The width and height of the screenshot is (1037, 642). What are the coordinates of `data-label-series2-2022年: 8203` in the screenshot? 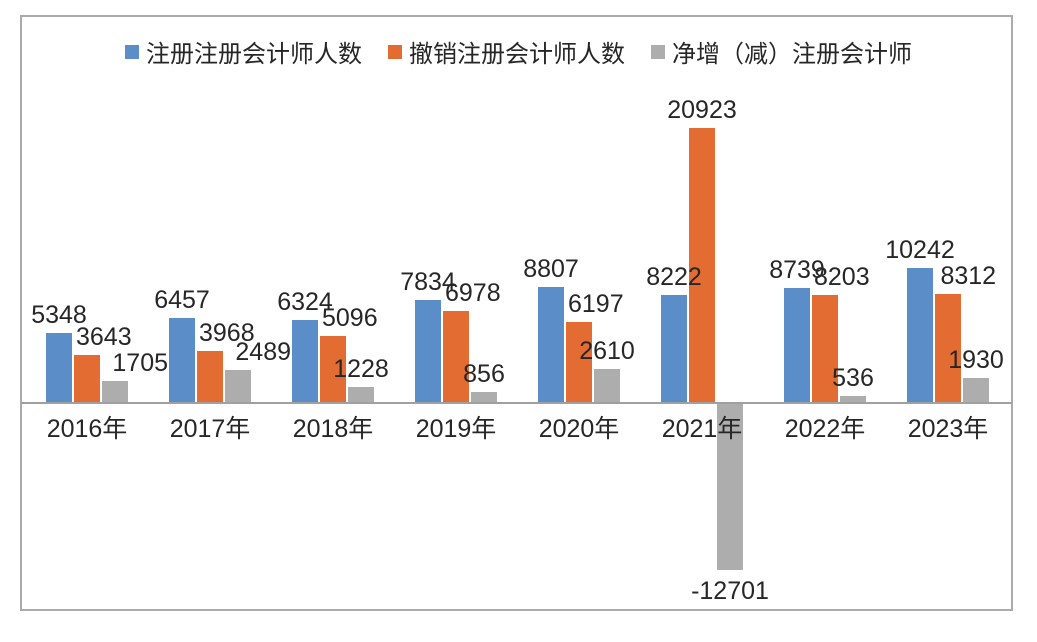 It's located at (842, 277).